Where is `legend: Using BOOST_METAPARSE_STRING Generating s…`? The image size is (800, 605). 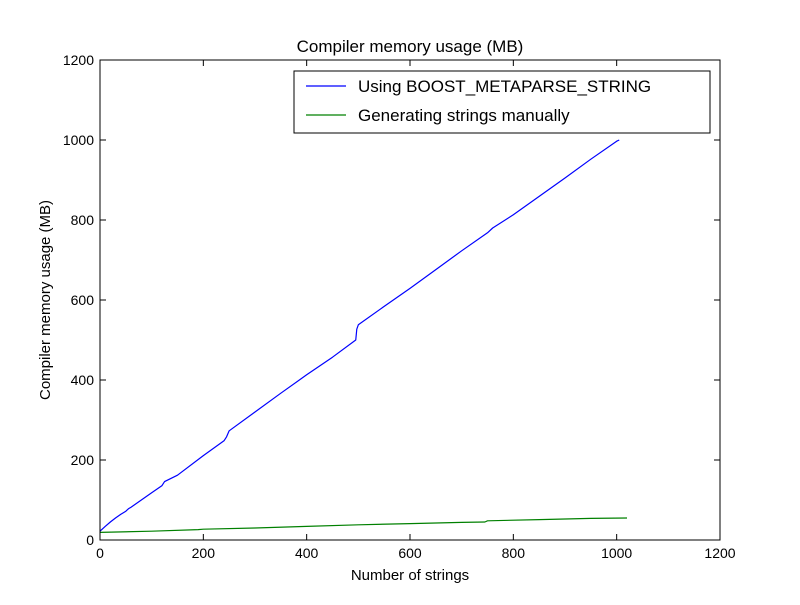 legend: Using BOOST_METAPARSE_STRING Generating s… is located at coordinates (502, 102).